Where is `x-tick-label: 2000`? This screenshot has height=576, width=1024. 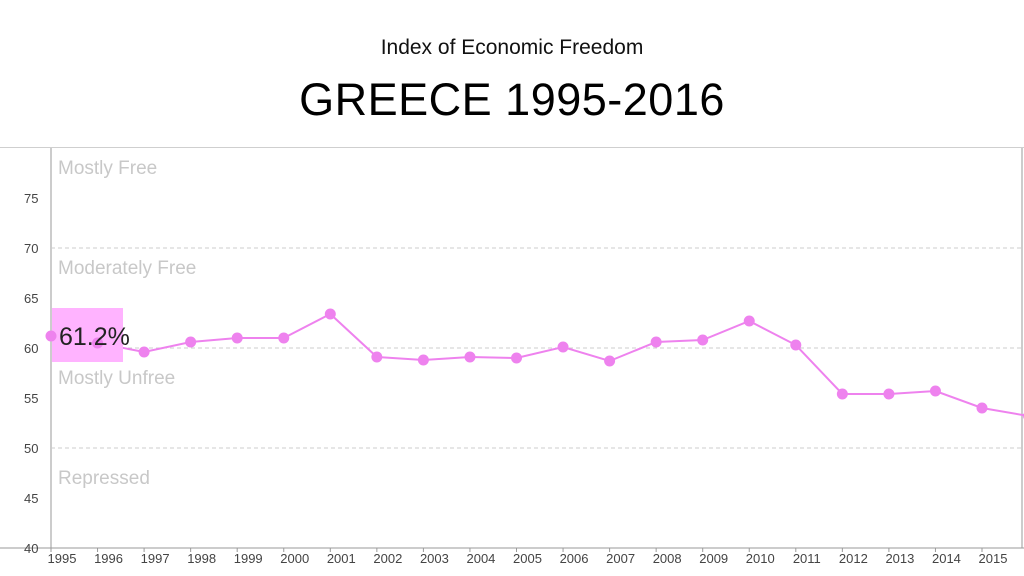 x-tick-label: 2000 is located at coordinates (294, 558).